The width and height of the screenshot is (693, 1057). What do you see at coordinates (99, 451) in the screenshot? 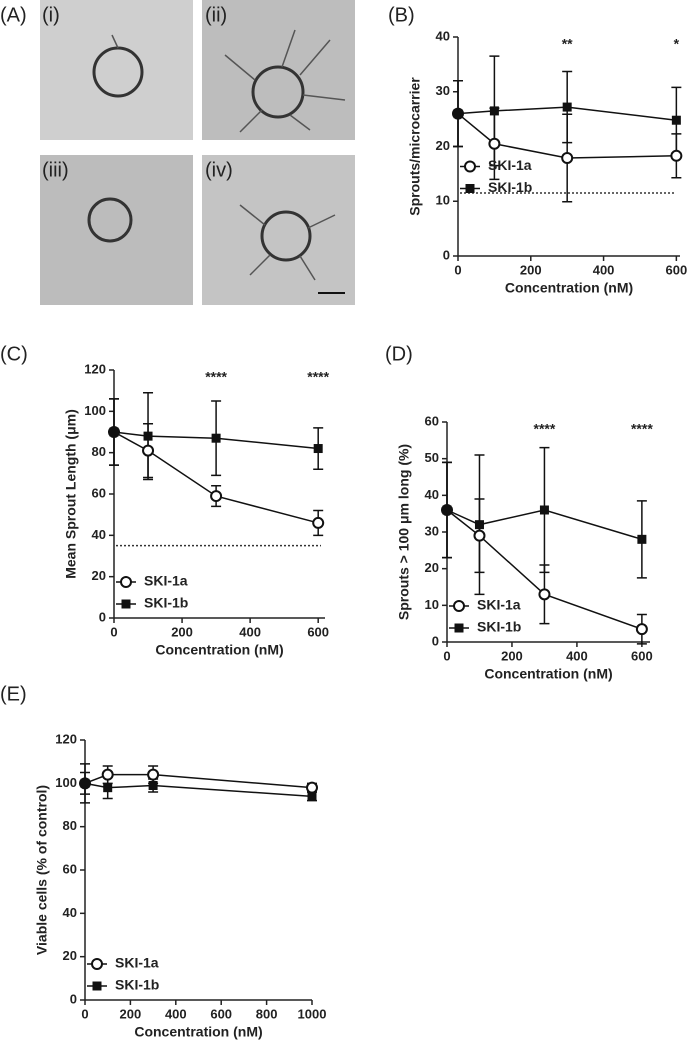
I see `y-tick-label: 80` at bounding box center [99, 451].